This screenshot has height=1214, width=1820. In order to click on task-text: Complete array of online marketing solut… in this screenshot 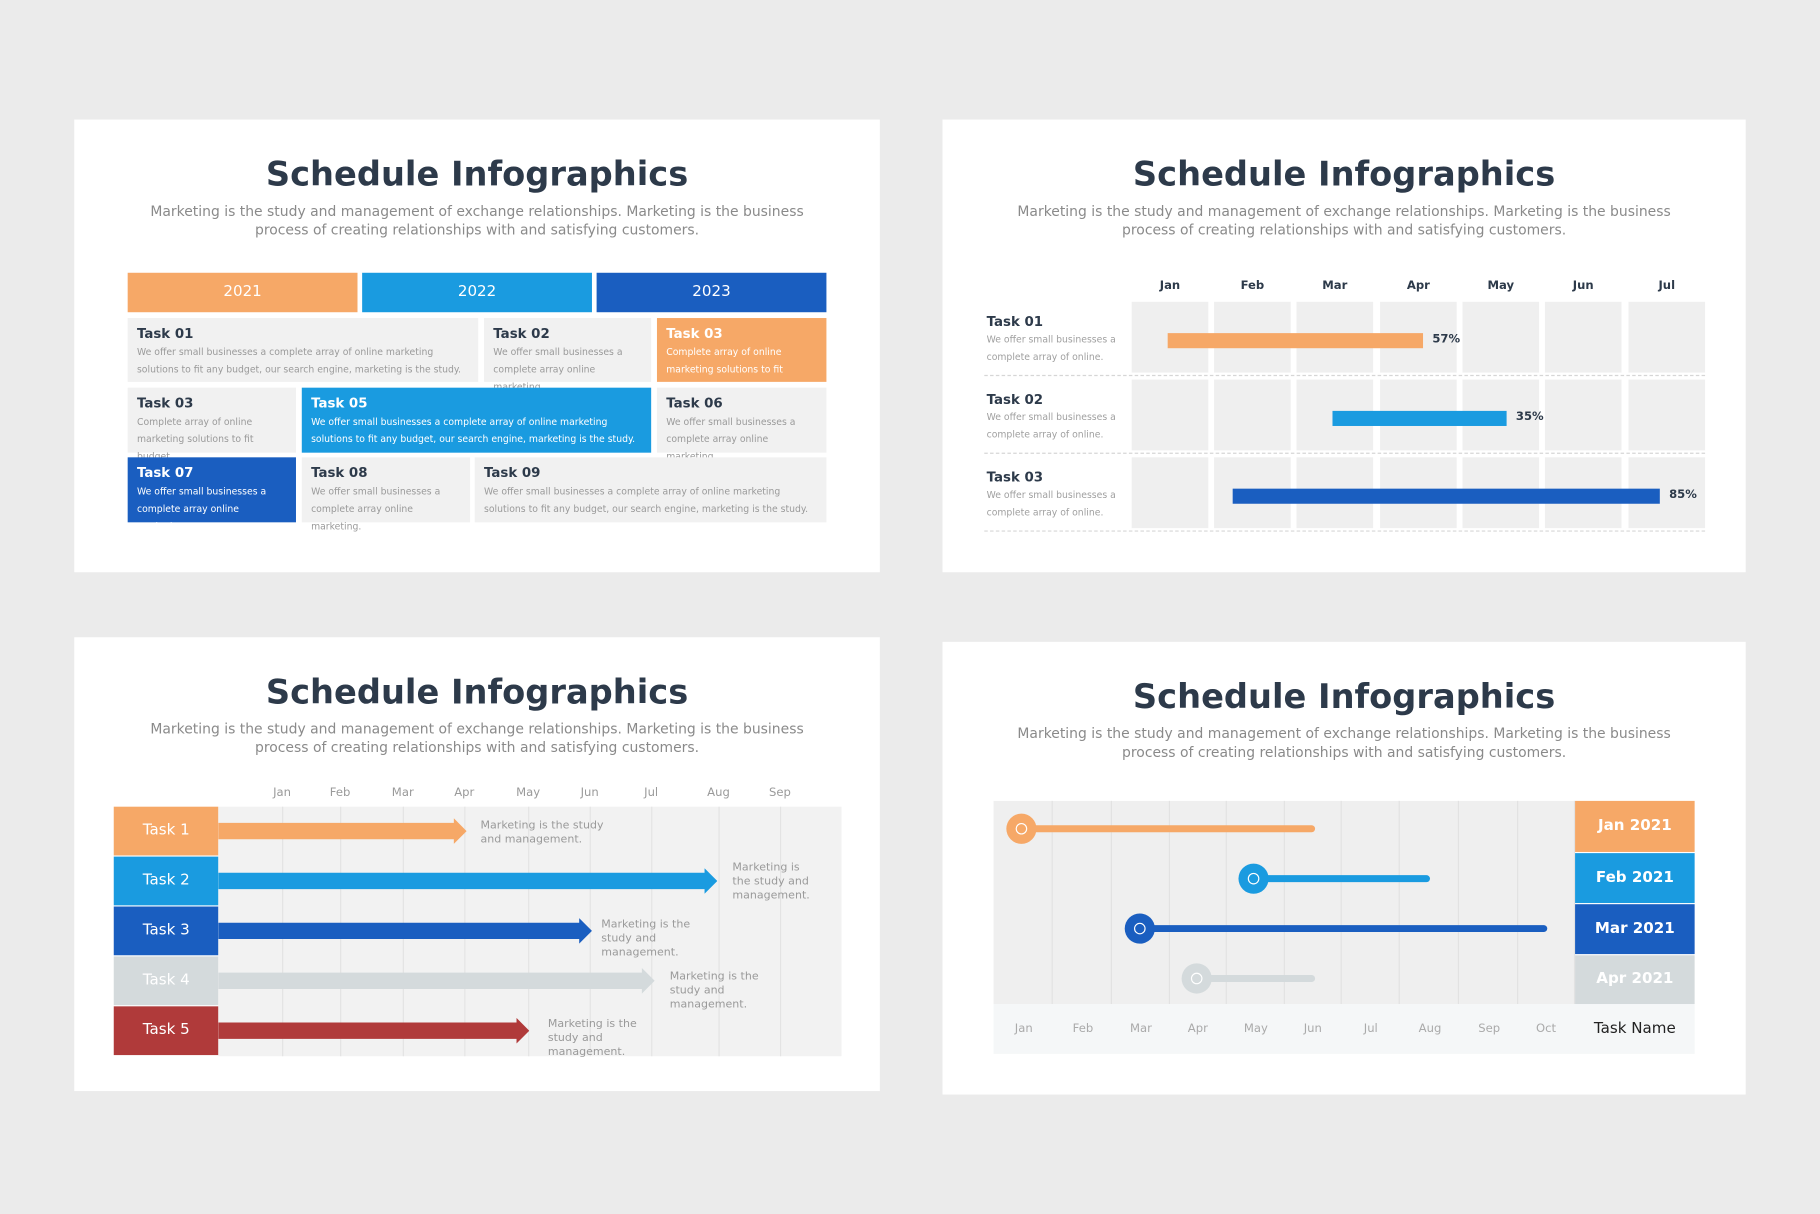, I will do `click(724, 369)`.